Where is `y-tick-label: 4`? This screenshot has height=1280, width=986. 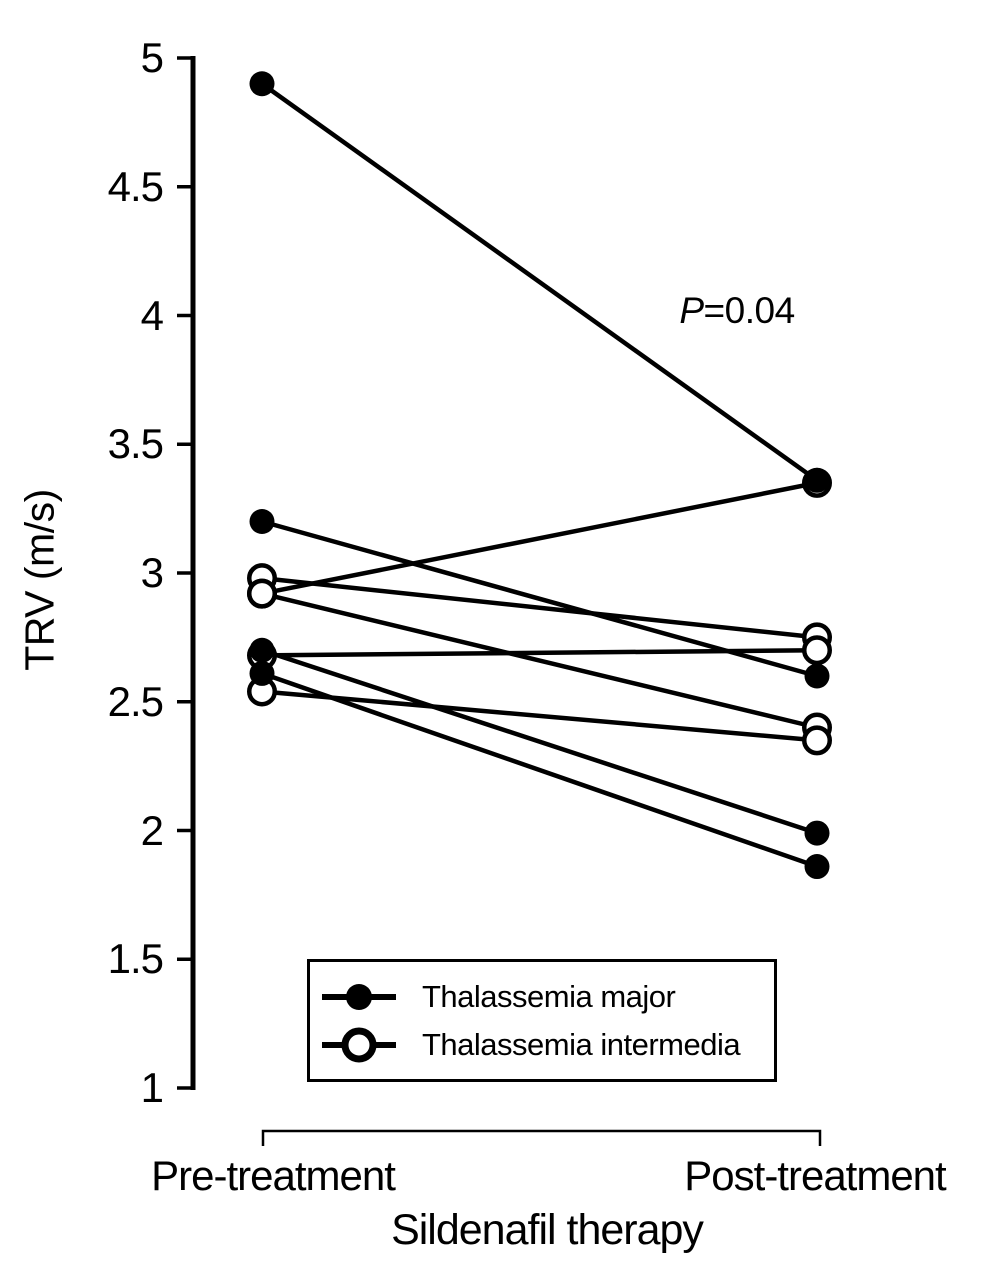
y-tick-label: 4 is located at coordinates (152, 315).